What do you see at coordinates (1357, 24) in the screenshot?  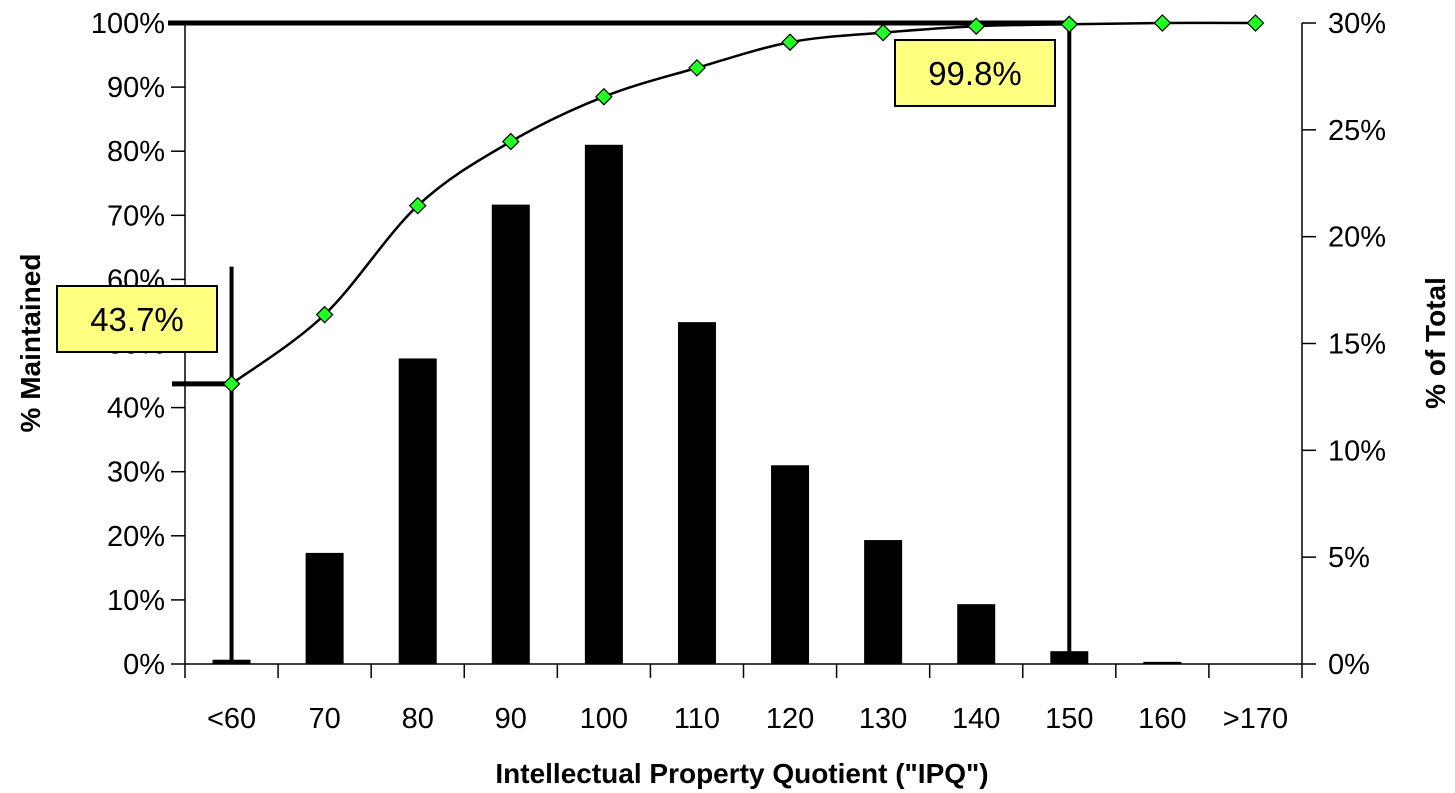 I see `right-y-tick-label: 30%` at bounding box center [1357, 24].